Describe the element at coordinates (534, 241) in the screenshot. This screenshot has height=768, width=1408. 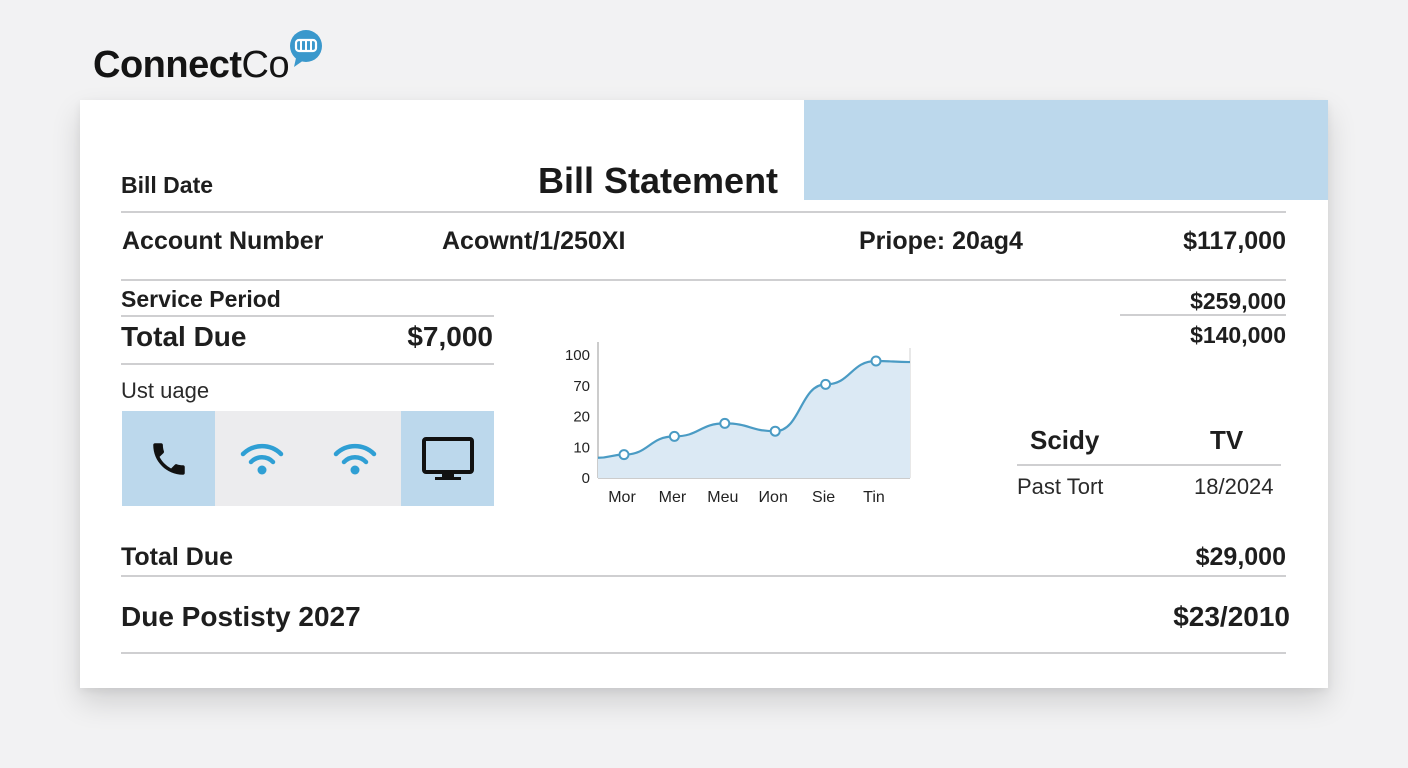
I see `account-number-value: Acownt/1/250XI` at that location.